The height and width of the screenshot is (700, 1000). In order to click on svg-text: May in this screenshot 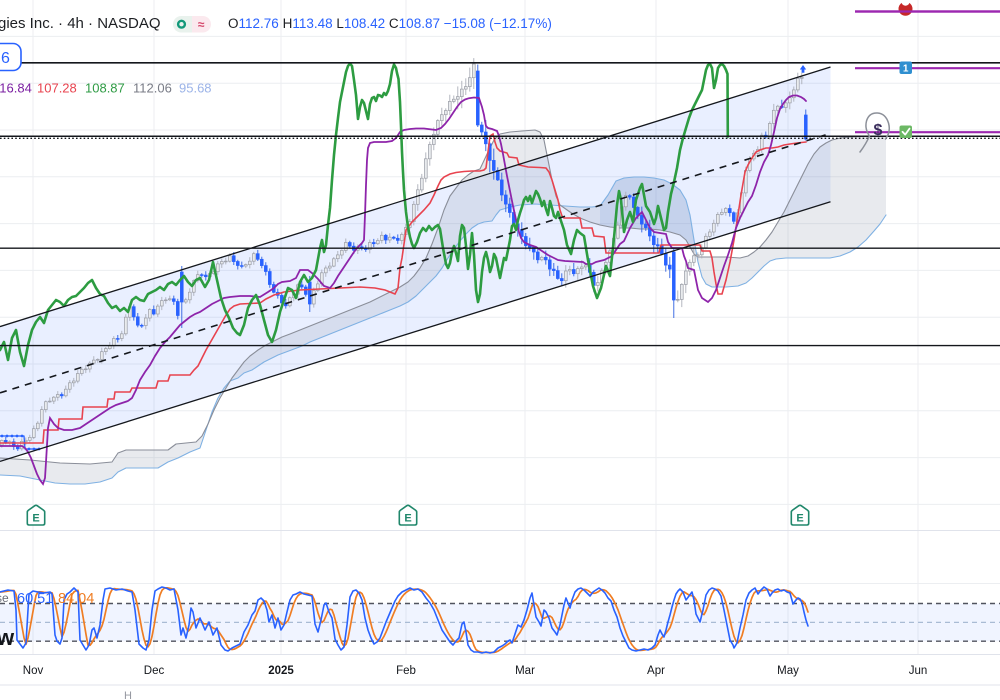, I will do `click(788, 671)`.